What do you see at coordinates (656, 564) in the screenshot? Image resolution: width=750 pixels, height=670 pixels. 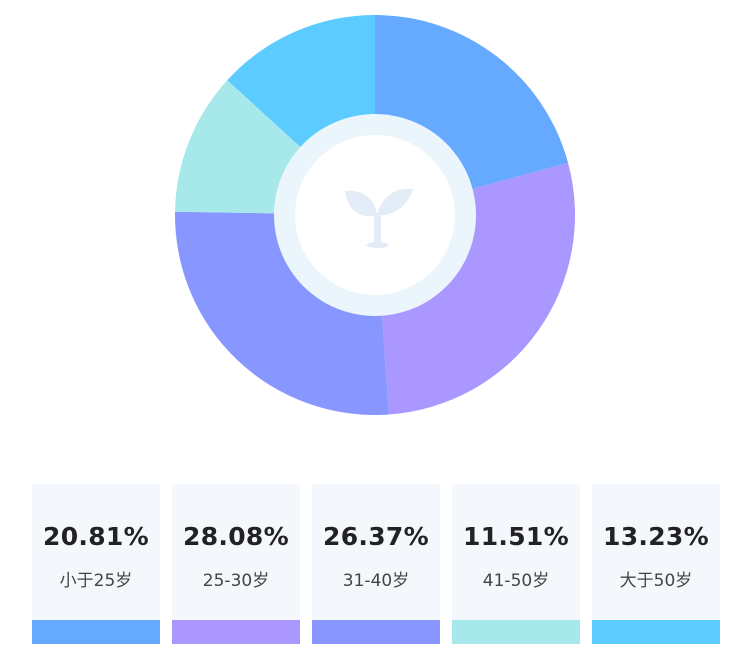 I see `legend-card-over-50: 13.23% 大于50岁` at bounding box center [656, 564].